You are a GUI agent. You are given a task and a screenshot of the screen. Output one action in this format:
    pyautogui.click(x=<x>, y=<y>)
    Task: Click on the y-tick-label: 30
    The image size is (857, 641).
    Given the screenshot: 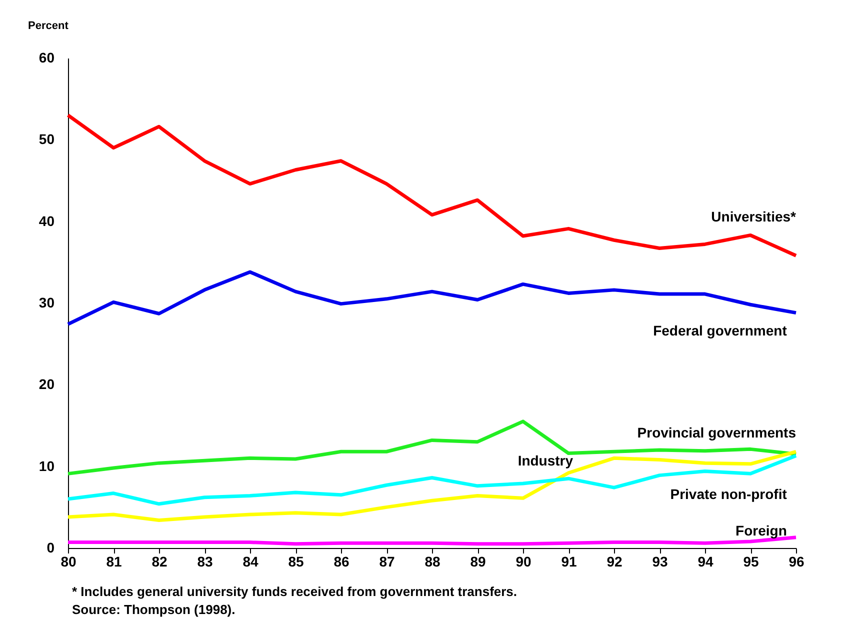 What is the action you would take?
    pyautogui.click(x=46, y=302)
    